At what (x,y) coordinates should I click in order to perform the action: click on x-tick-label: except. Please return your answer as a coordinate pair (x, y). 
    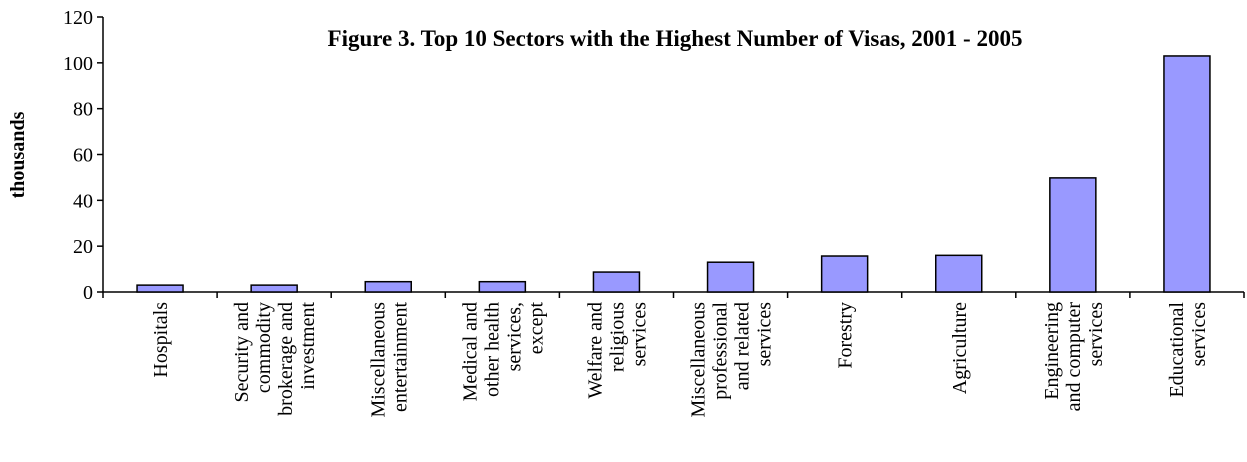
    Looking at the image, I should click on (536, 328).